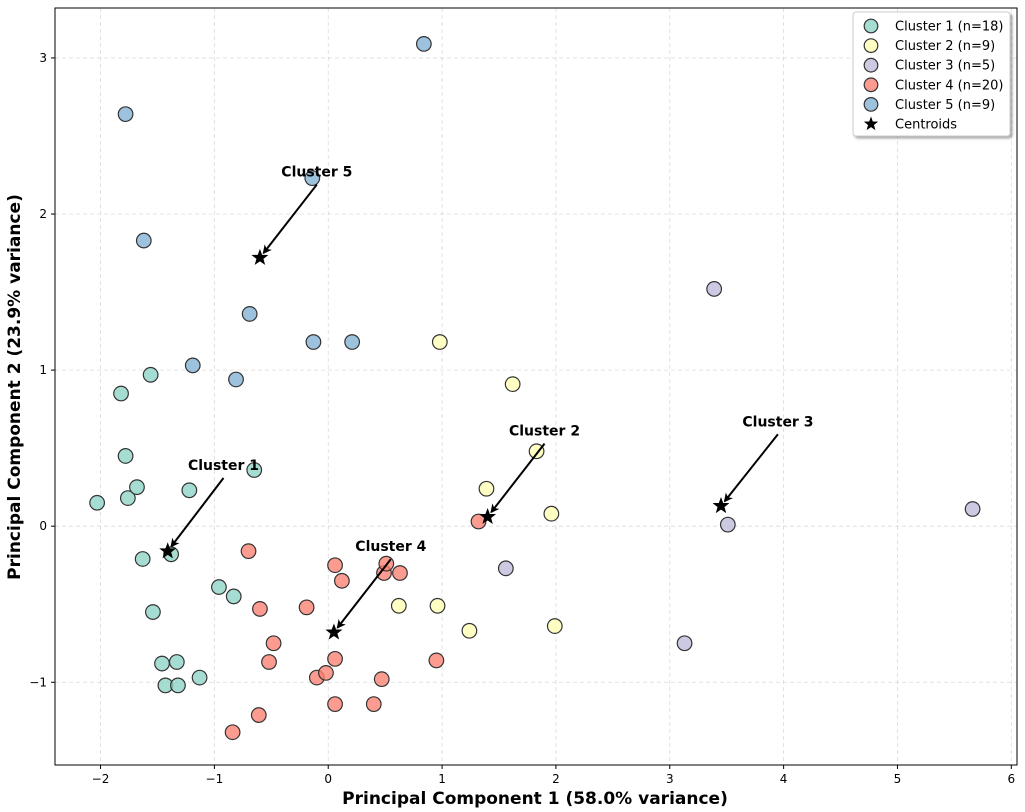 Image resolution: width=1025 pixels, height=812 pixels. Describe the element at coordinates (949, 27) in the screenshot. I see `legend-label: Cluster 1 (n=18)` at that location.